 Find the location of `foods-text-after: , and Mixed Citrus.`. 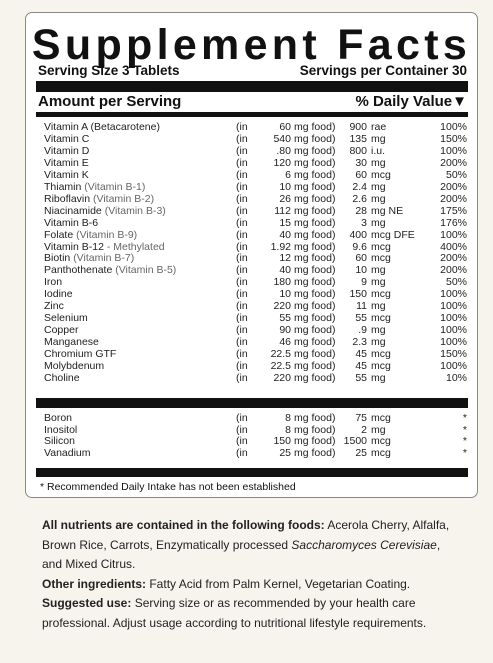

foods-text-after: , and Mixed Citrus. is located at coordinates (241, 554).